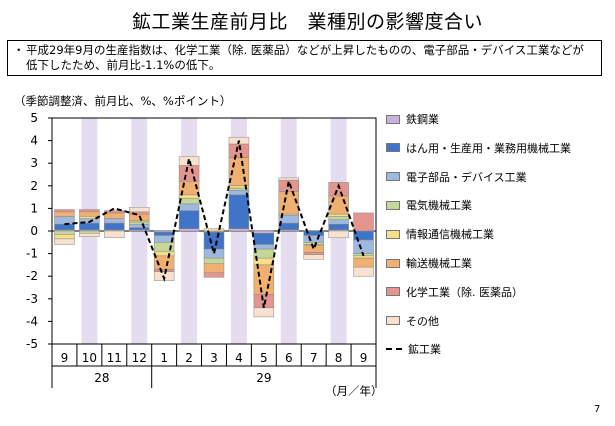 The height and width of the screenshot is (426, 615). Describe the element at coordinates (34, 186) in the screenshot. I see `y-tick-label: 2` at that location.